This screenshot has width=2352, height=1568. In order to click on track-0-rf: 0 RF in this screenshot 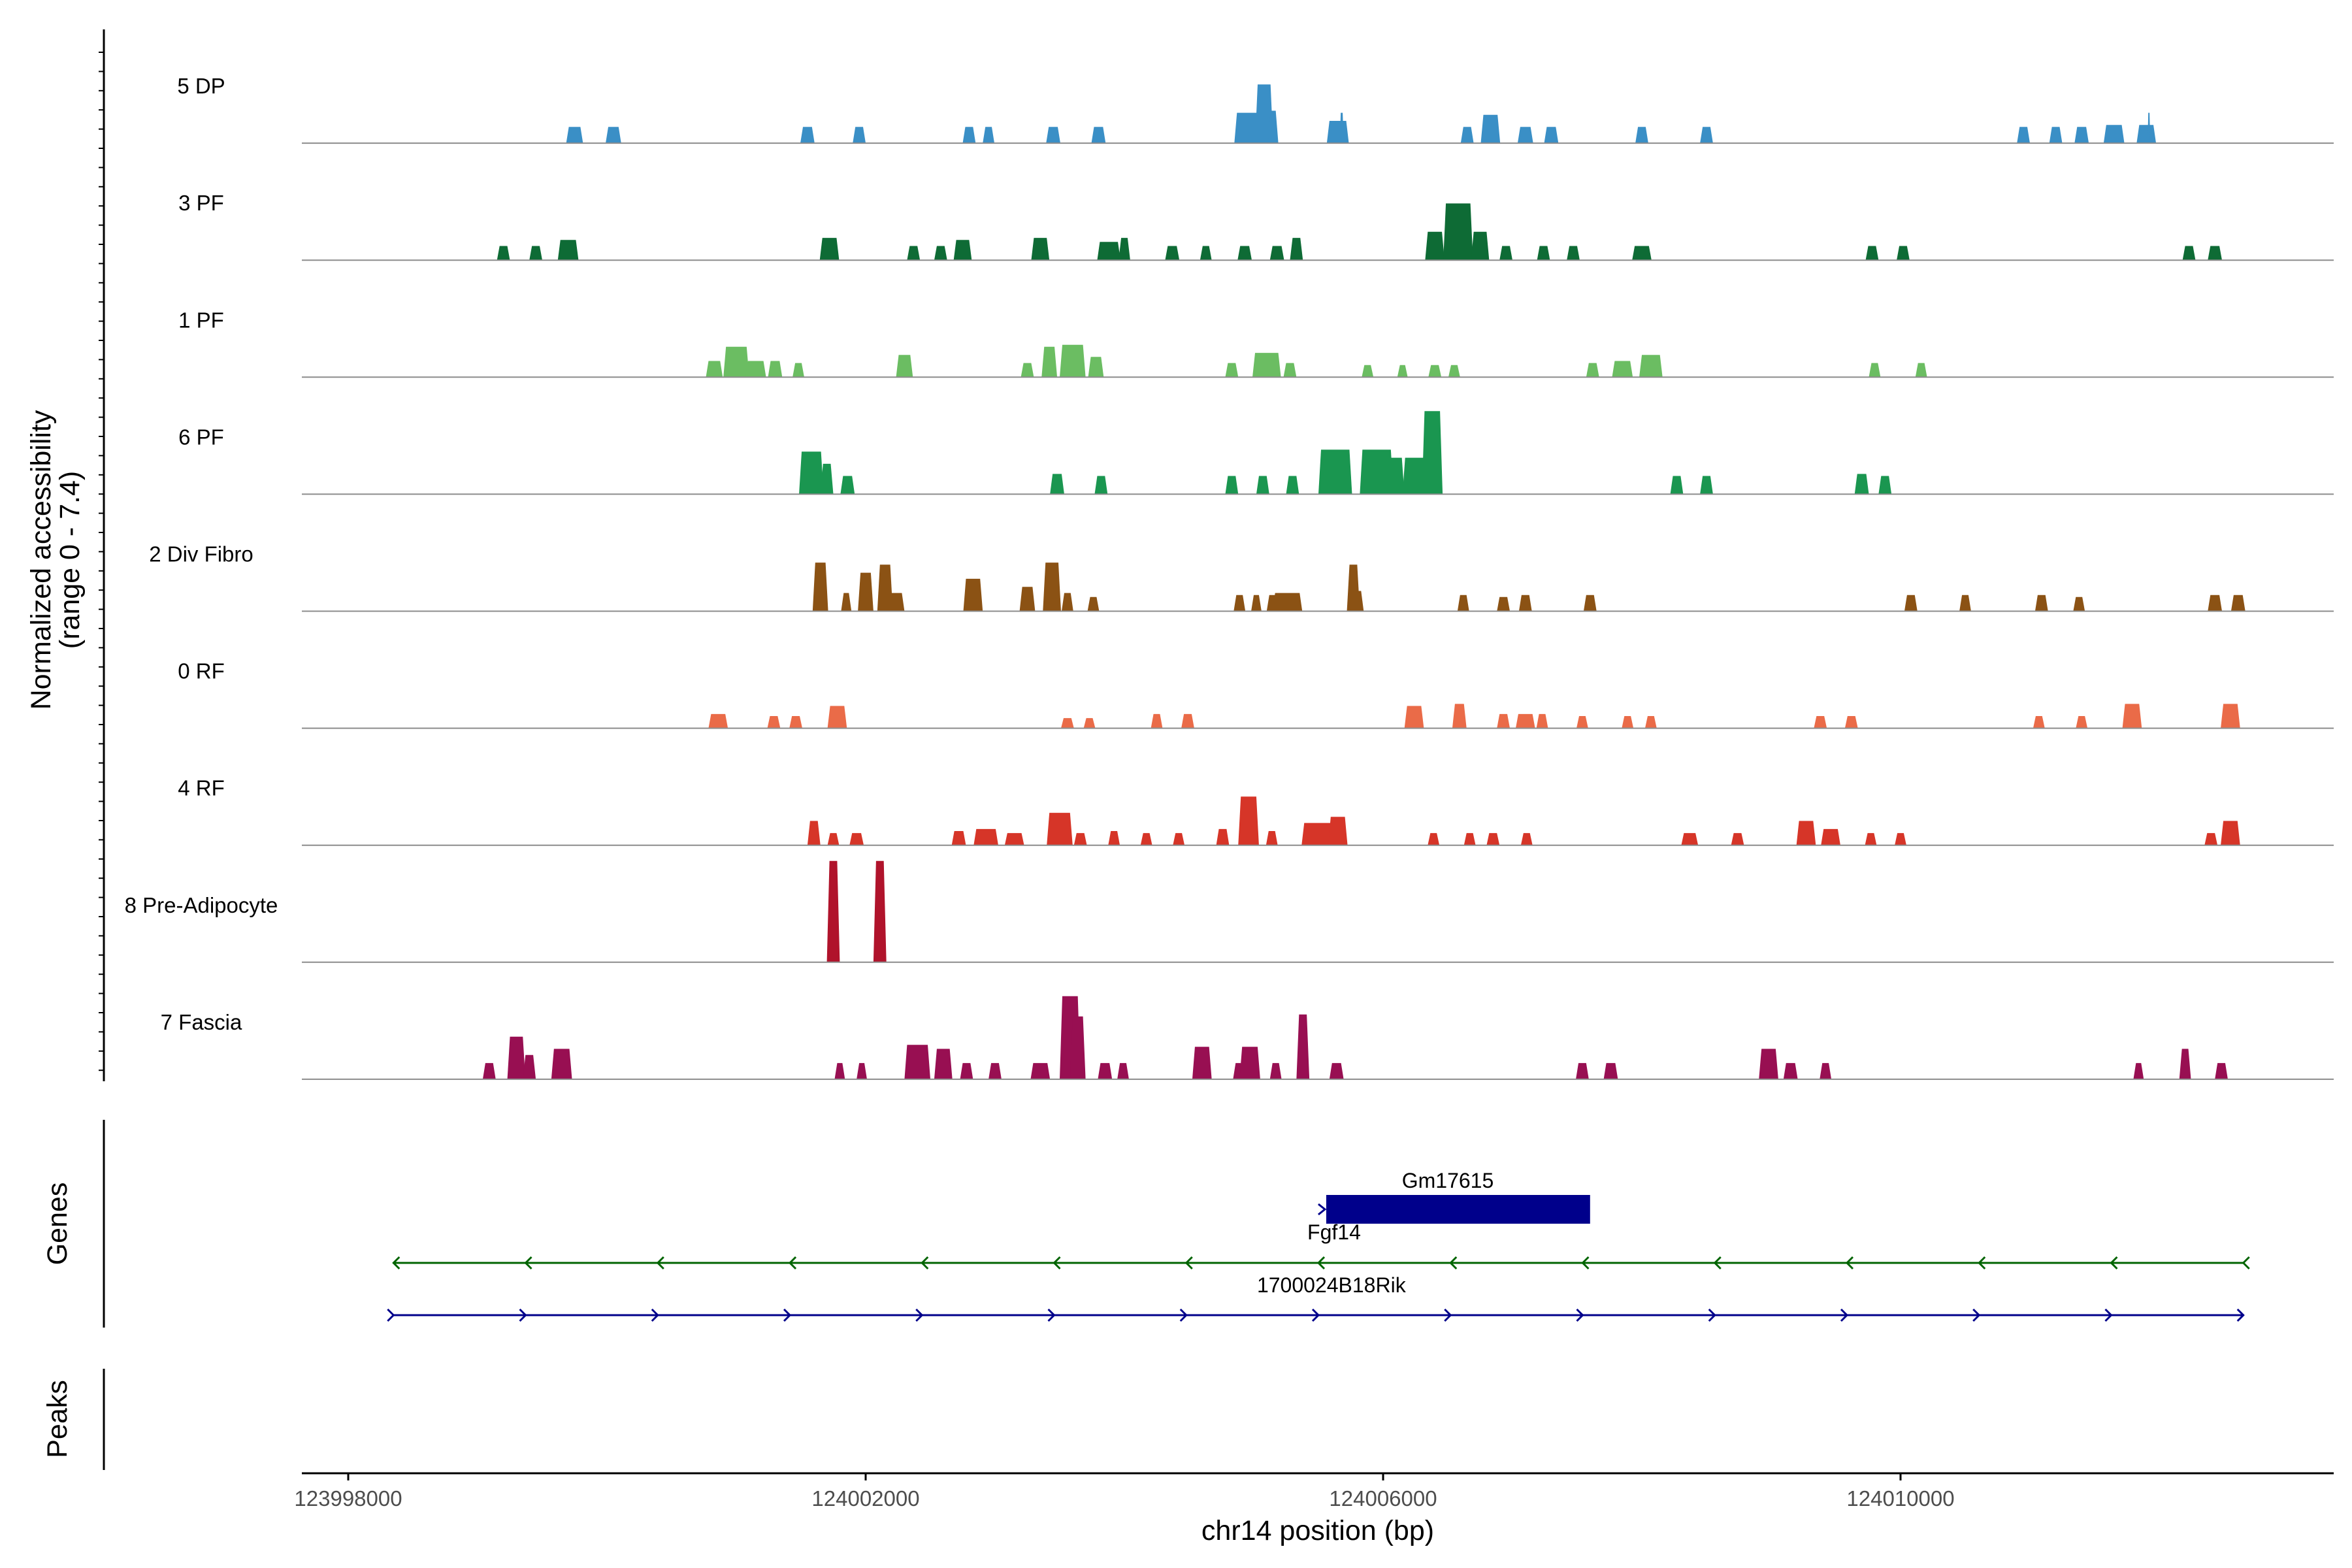, I will do `click(1256, 694)`.